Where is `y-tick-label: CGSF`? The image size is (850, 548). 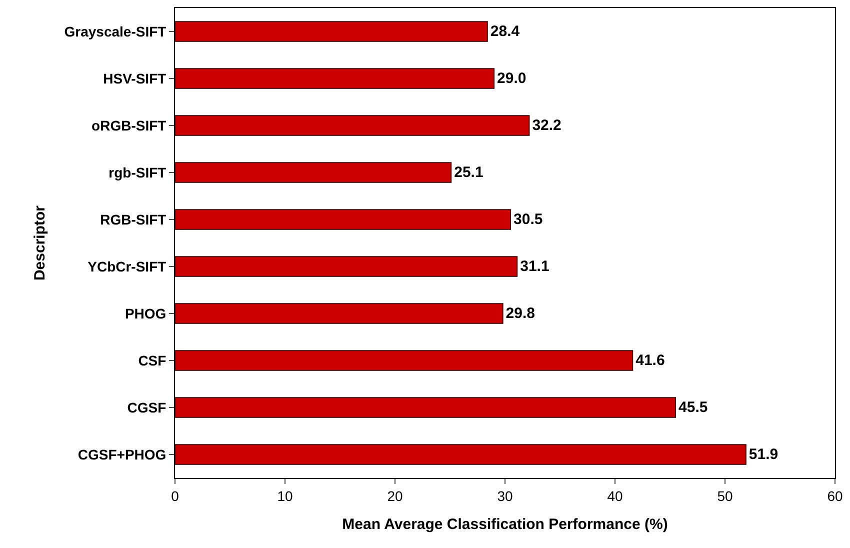 y-tick-label: CGSF is located at coordinates (147, 407).